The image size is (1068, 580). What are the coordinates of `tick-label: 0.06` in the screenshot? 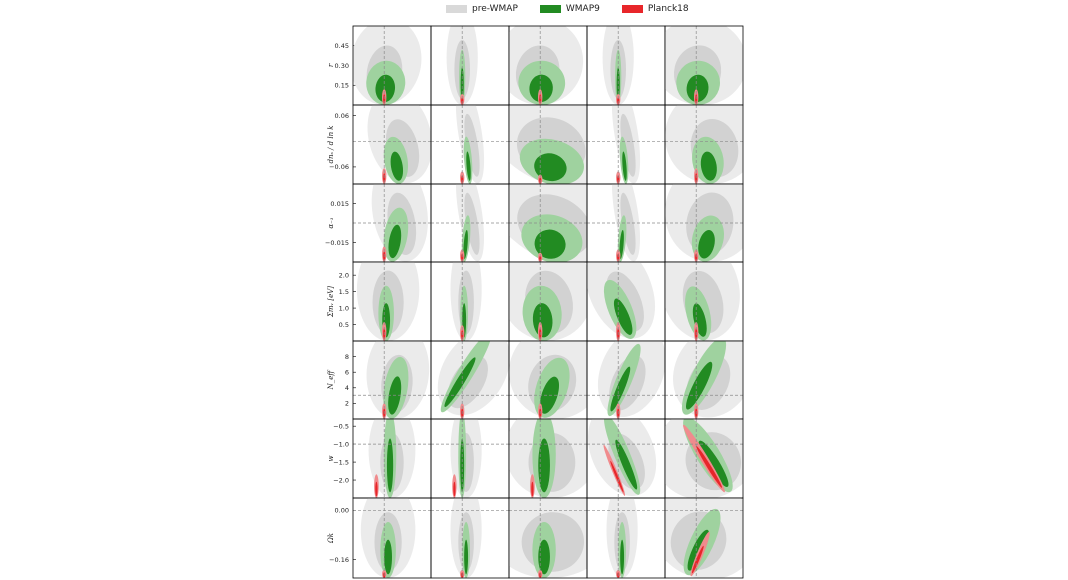 It's located at (342, 116).